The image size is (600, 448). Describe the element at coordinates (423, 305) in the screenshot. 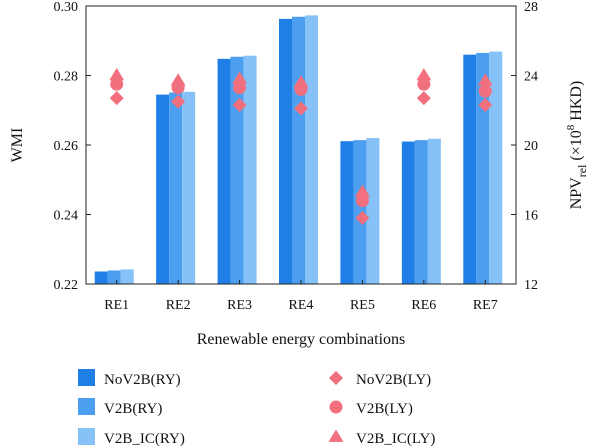

I see `x-tick-label: RE6` at that location.